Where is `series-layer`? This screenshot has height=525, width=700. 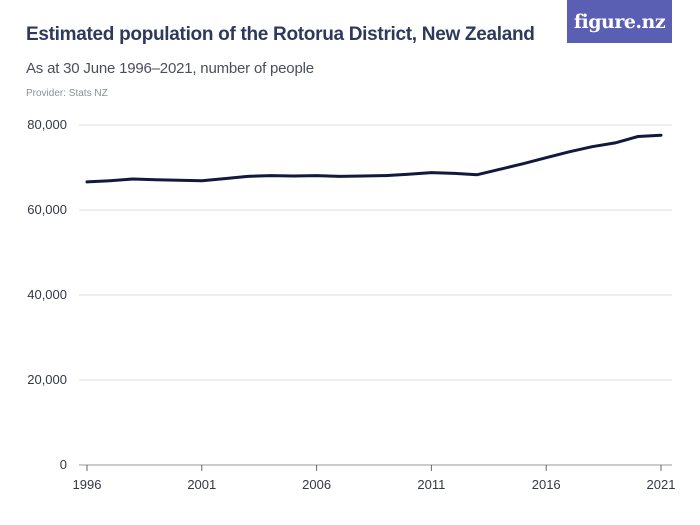
series-layer is located at coordinates (374, 158).